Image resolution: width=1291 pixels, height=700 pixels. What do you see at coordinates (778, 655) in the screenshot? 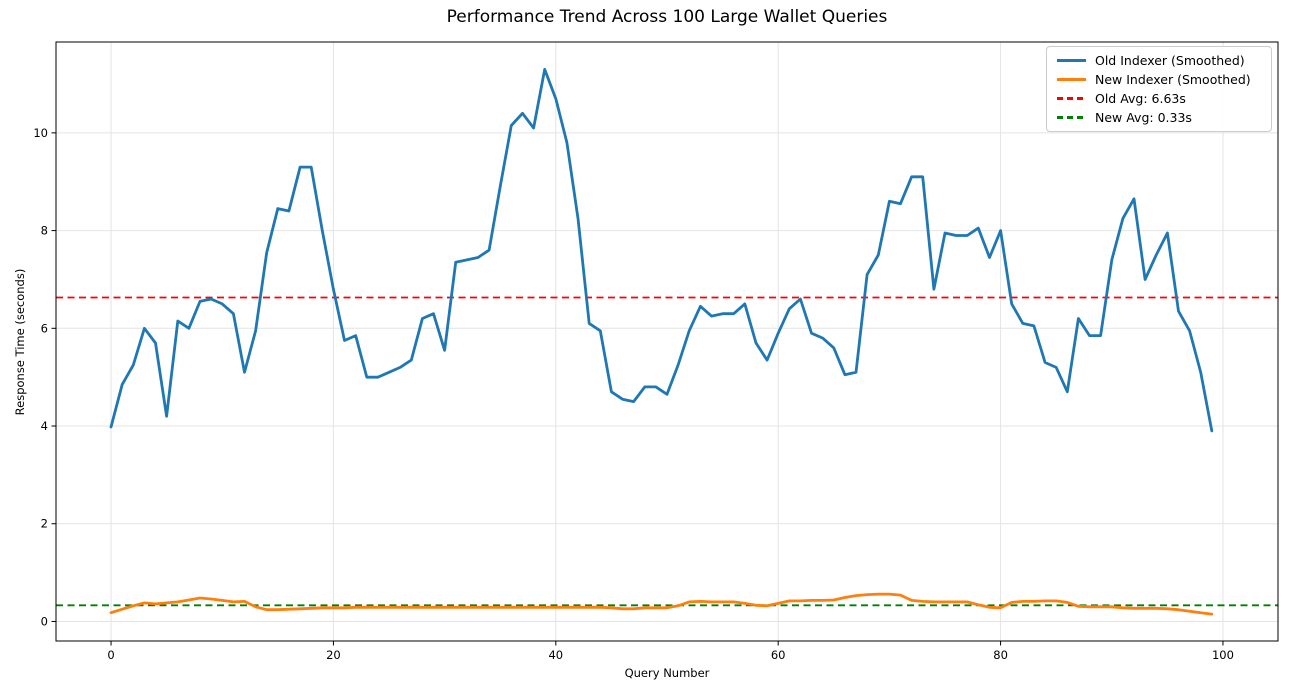
I see `x-tick-label: 60` at bounding box center [778, 655].